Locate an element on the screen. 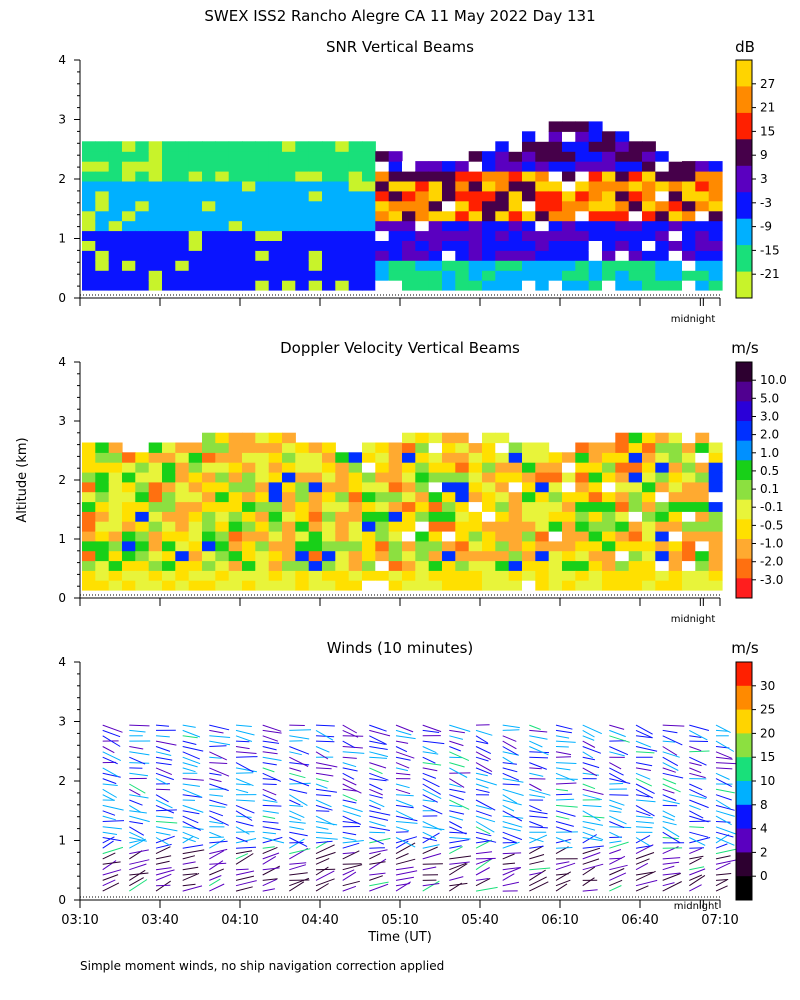 The width and height of the screenshot is (800, 1000). snr-colorbar-label: -9 is located at coordinates (766, 227).